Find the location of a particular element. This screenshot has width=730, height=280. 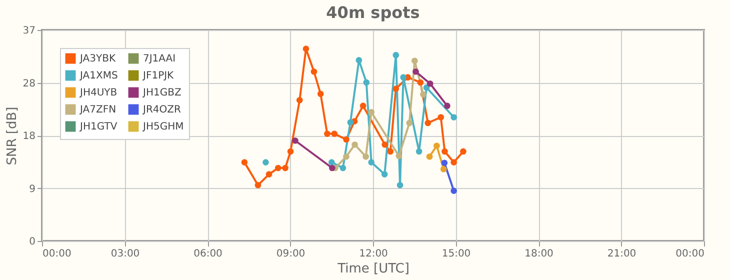

x-tick-label: 09:00 is located at coordinates (291, 254).